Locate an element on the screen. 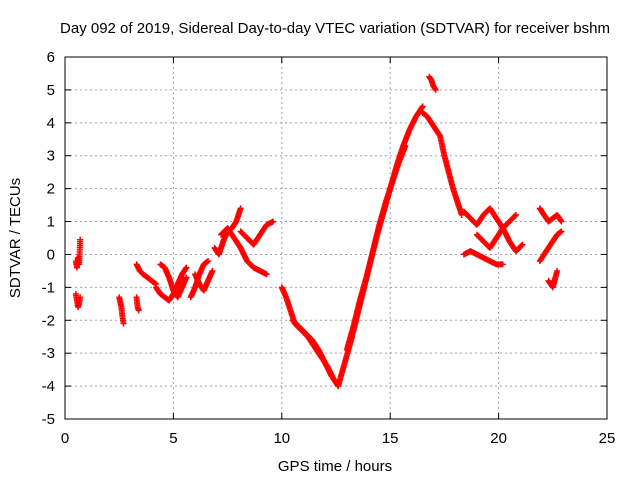 The image size is (640, 480). y-tick-label: -3 is located at coordinates (48, 353).